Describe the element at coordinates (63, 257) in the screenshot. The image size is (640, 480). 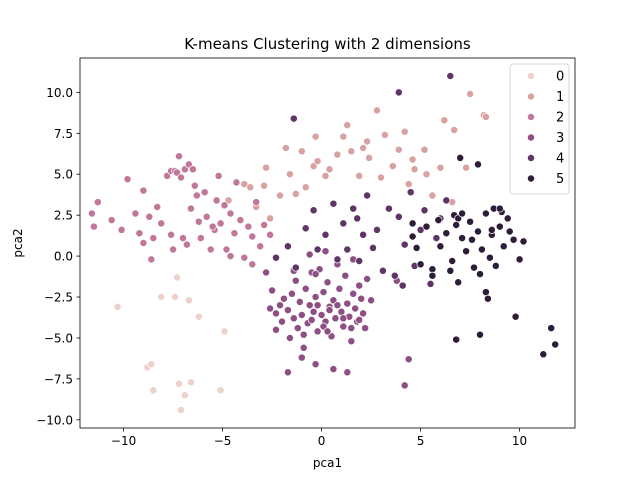
I see `y-tick-label: 0.0` at that location.